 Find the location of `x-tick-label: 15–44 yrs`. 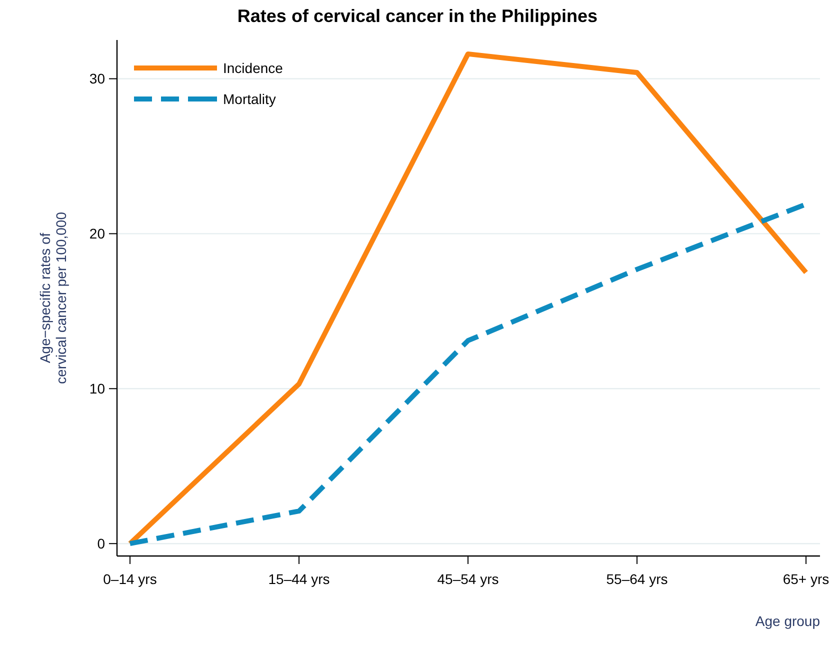

x-tick-label: 15–44 yrs is located at coordinates (299, 579).